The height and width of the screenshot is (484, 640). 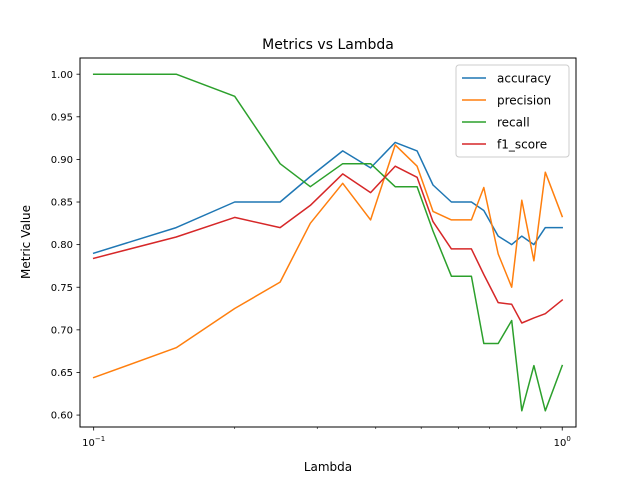 I want to click on y-tick-label: 0.80, so click(x=62, y=245).